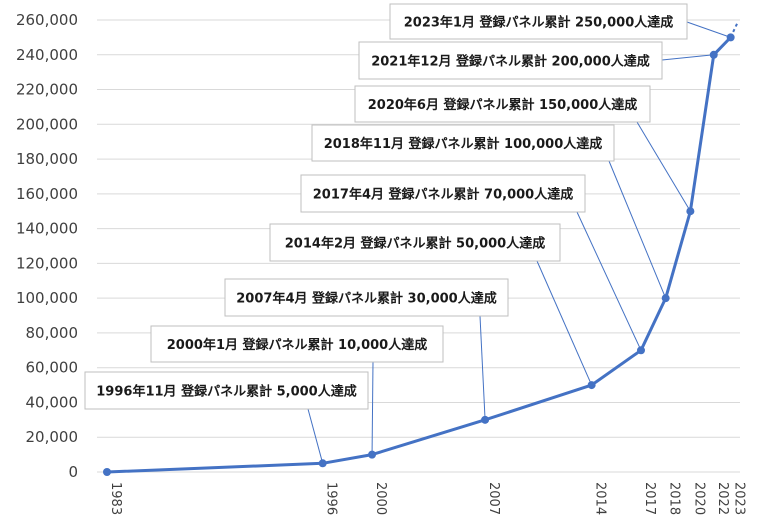 The width and height of the screenshot is (757, 530). I want to click on annotation-text: 2014年2月 登録パネル累計 50,000人達成, so click(415, 244).